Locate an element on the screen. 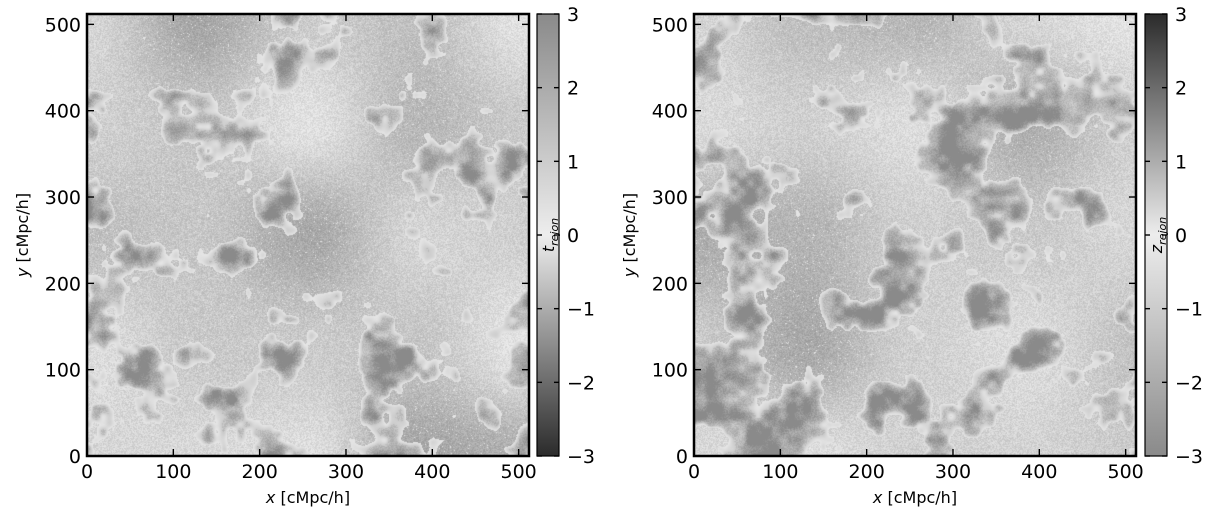  colorbar-tick-label-left: 2 is located at coordinates (573, 89).